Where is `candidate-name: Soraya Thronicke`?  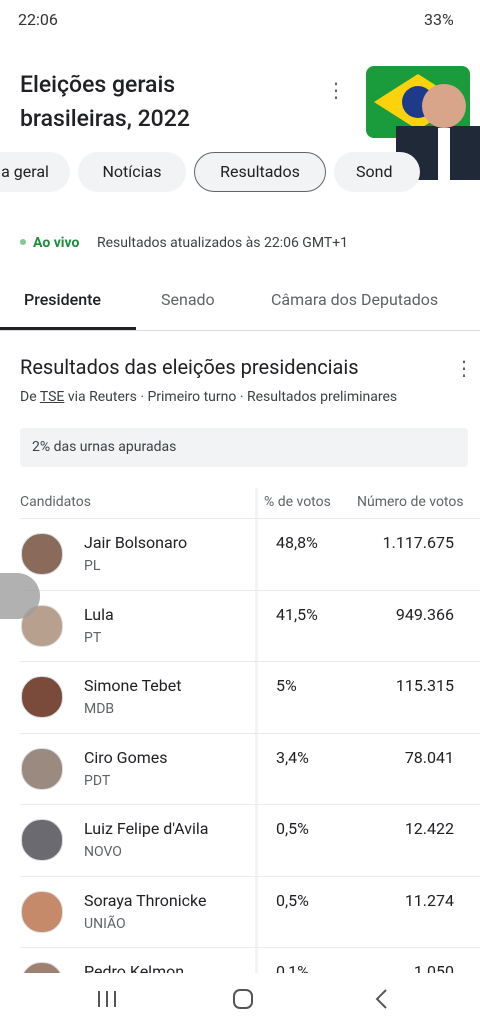
candidate-name: Soraya Thronicke is located at coordinates (145, 900).